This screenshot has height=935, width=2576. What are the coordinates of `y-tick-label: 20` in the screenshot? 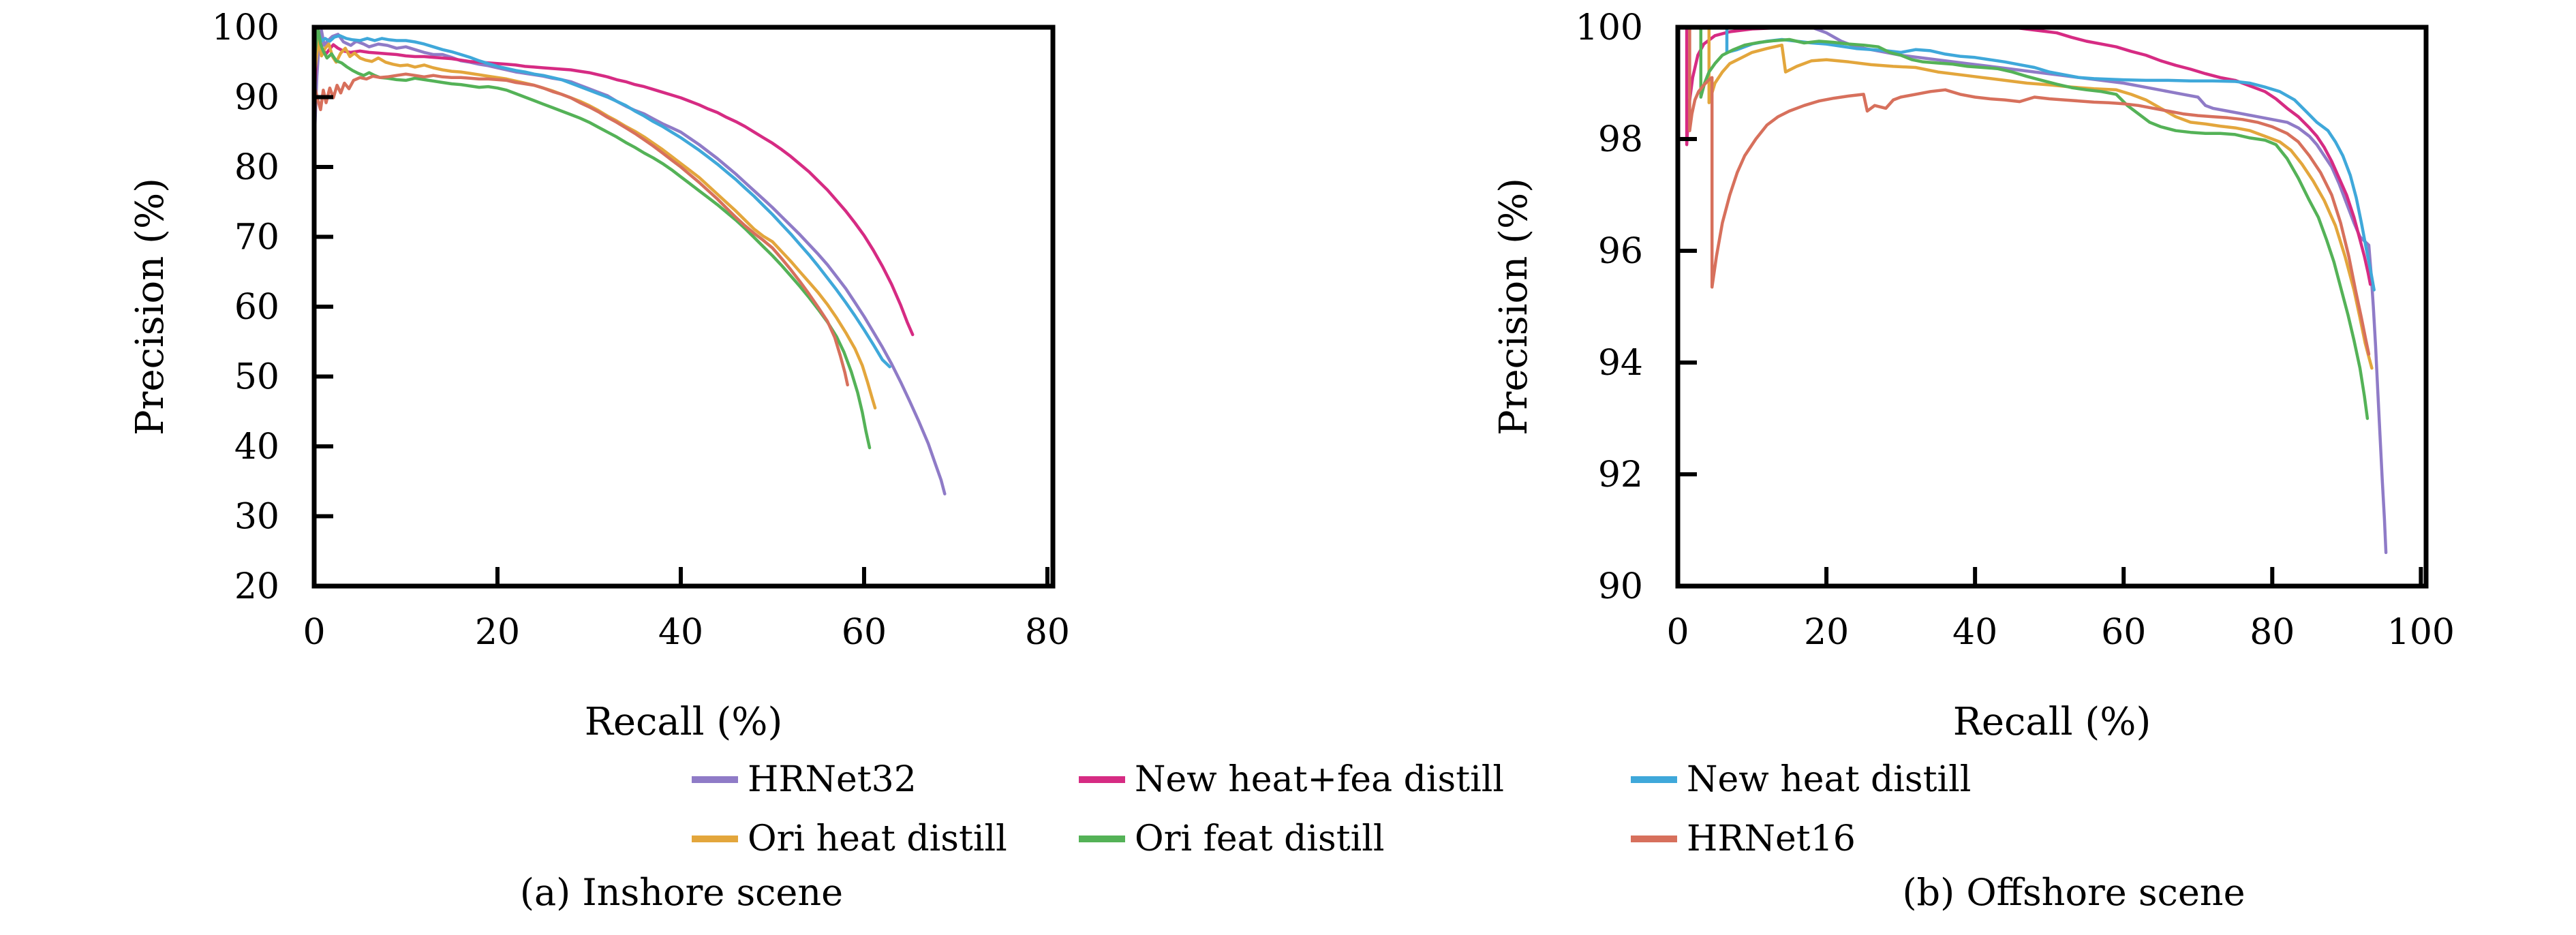 It's located at (256, 586).